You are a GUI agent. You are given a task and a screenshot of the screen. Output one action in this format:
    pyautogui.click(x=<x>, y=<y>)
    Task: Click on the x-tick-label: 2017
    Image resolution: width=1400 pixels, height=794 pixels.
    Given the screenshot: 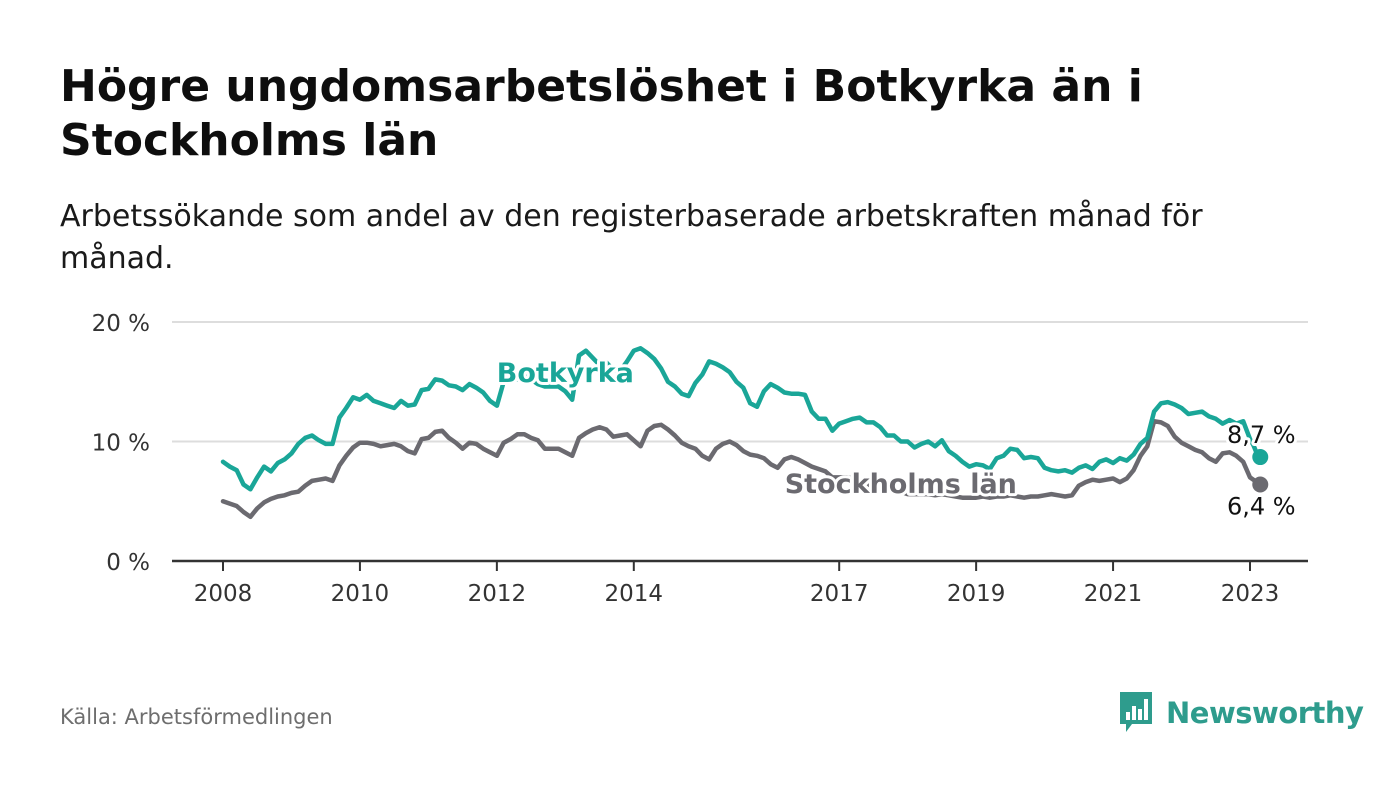 What is the action you would take?
    pyautogui.click(x=839, y=594)
    